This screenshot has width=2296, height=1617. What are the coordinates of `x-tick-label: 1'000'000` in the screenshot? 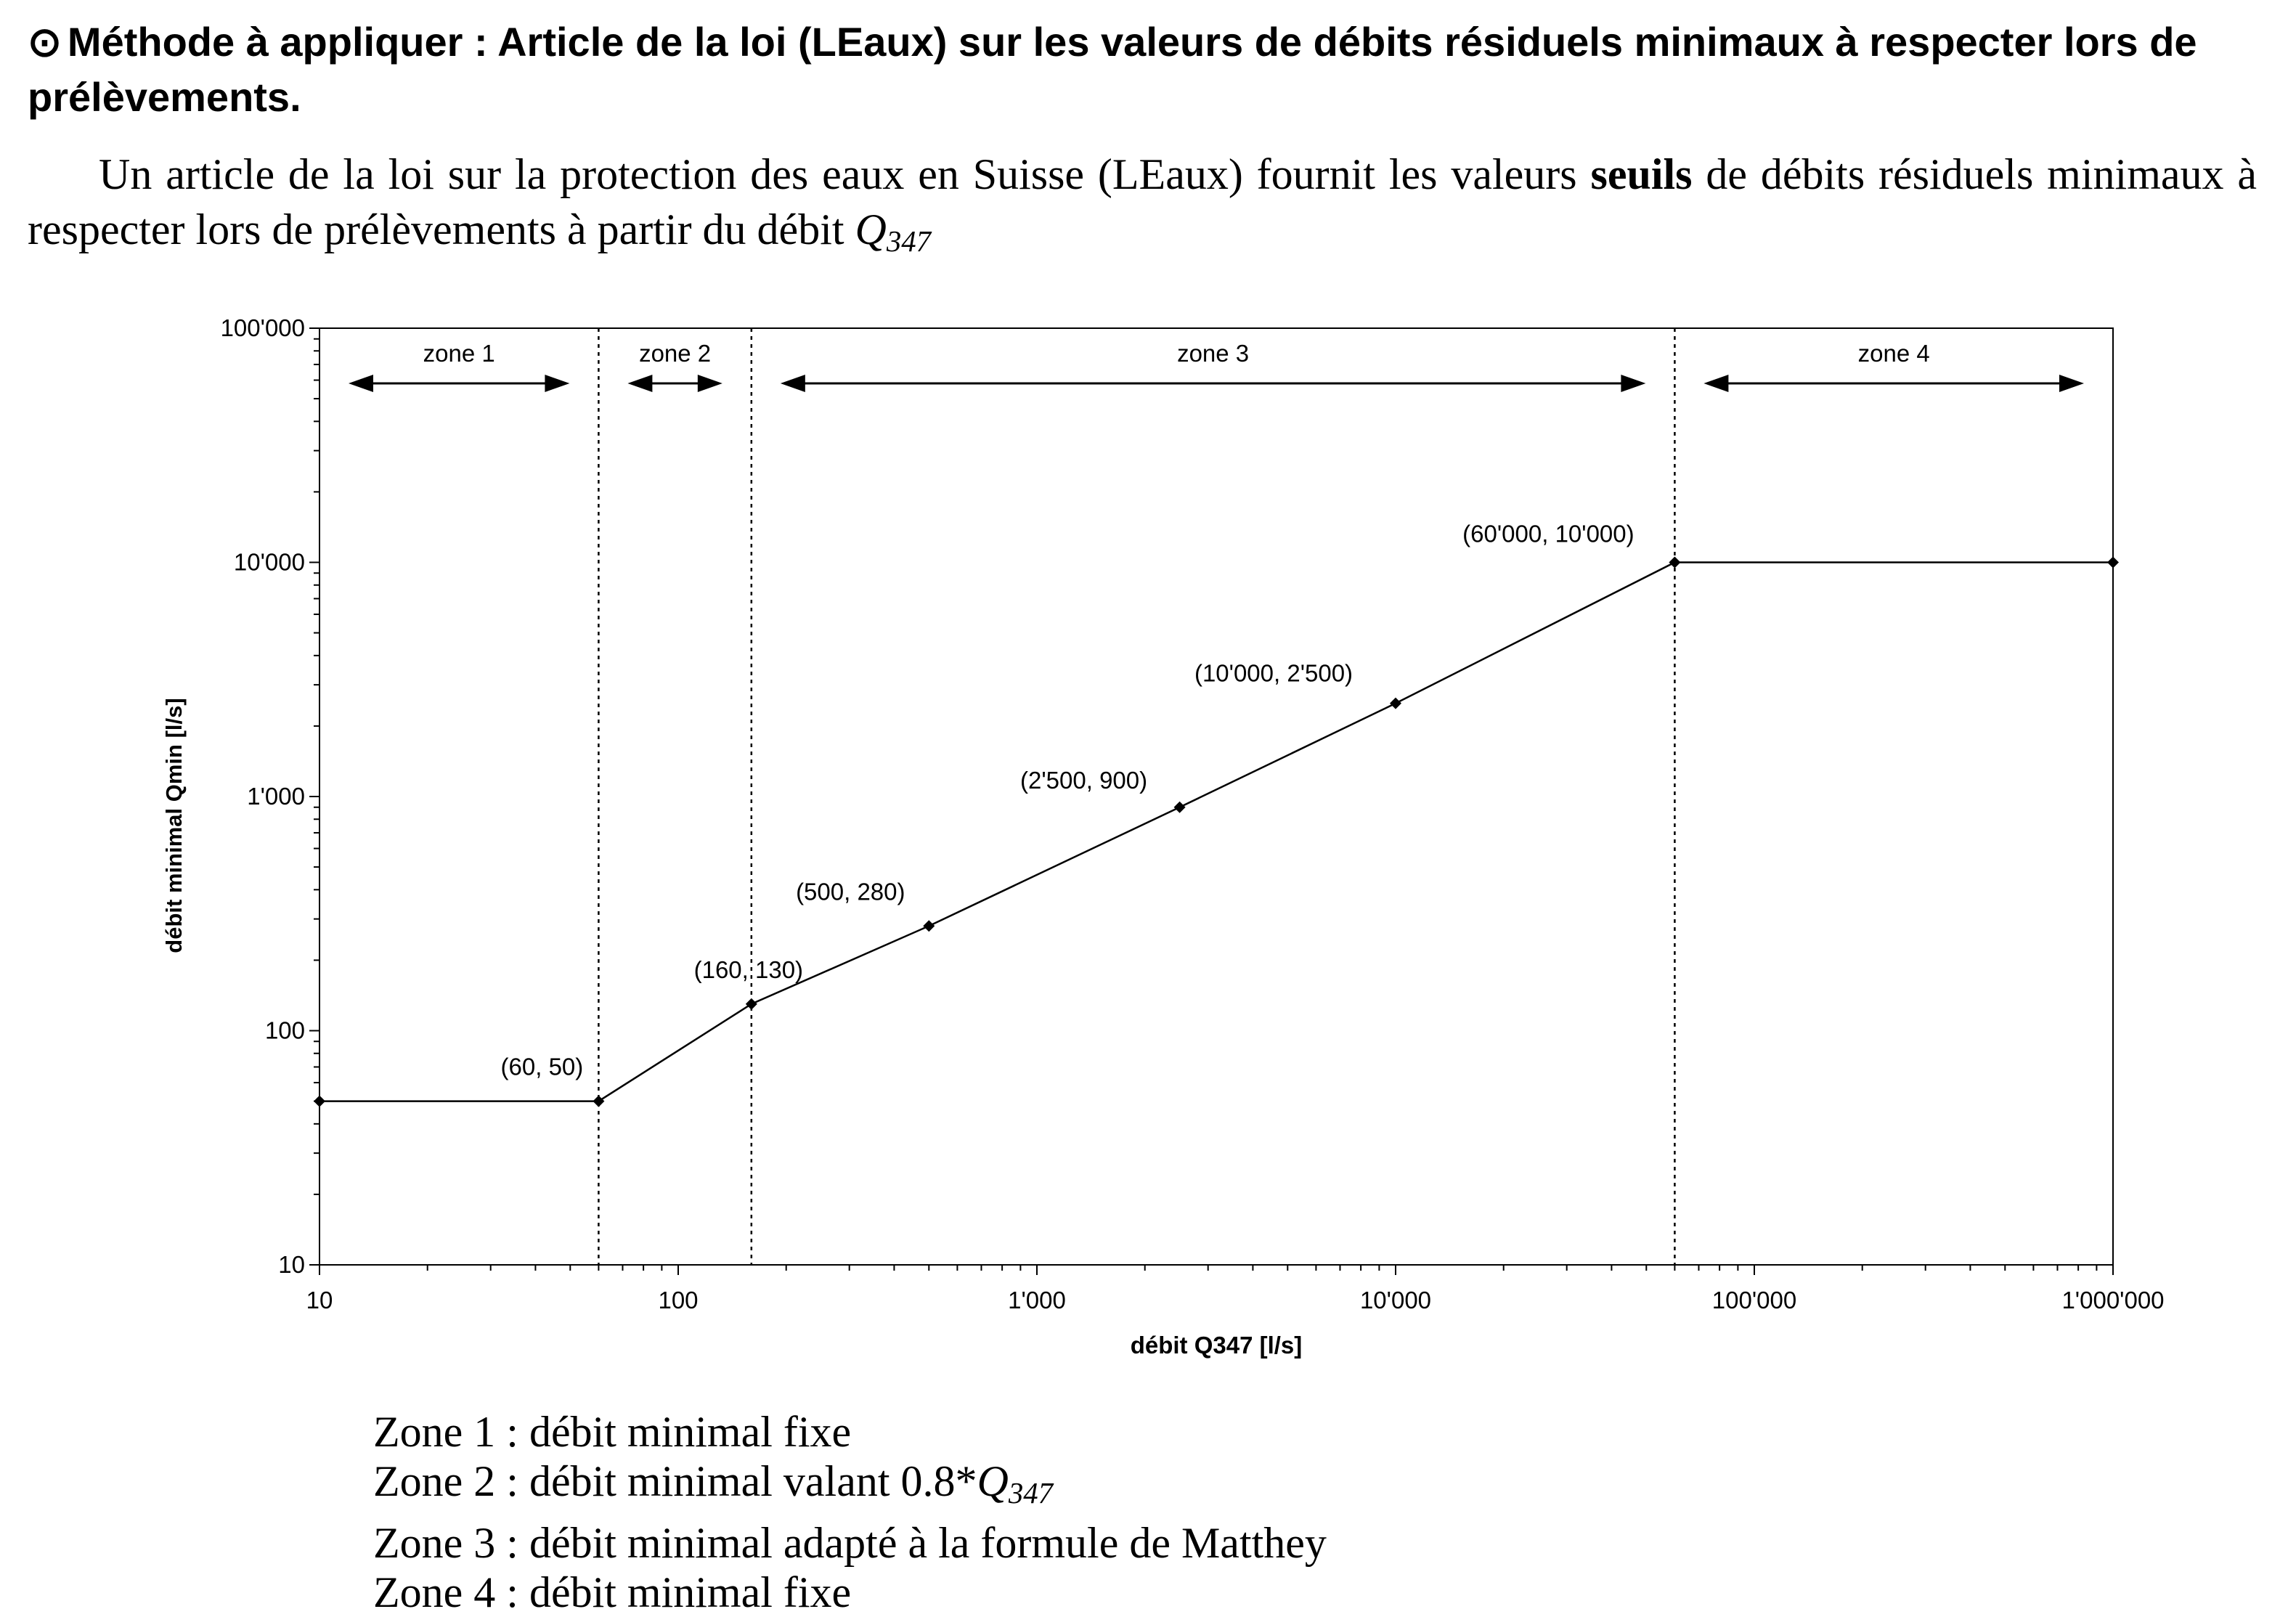 It's located at (2112, 1300).